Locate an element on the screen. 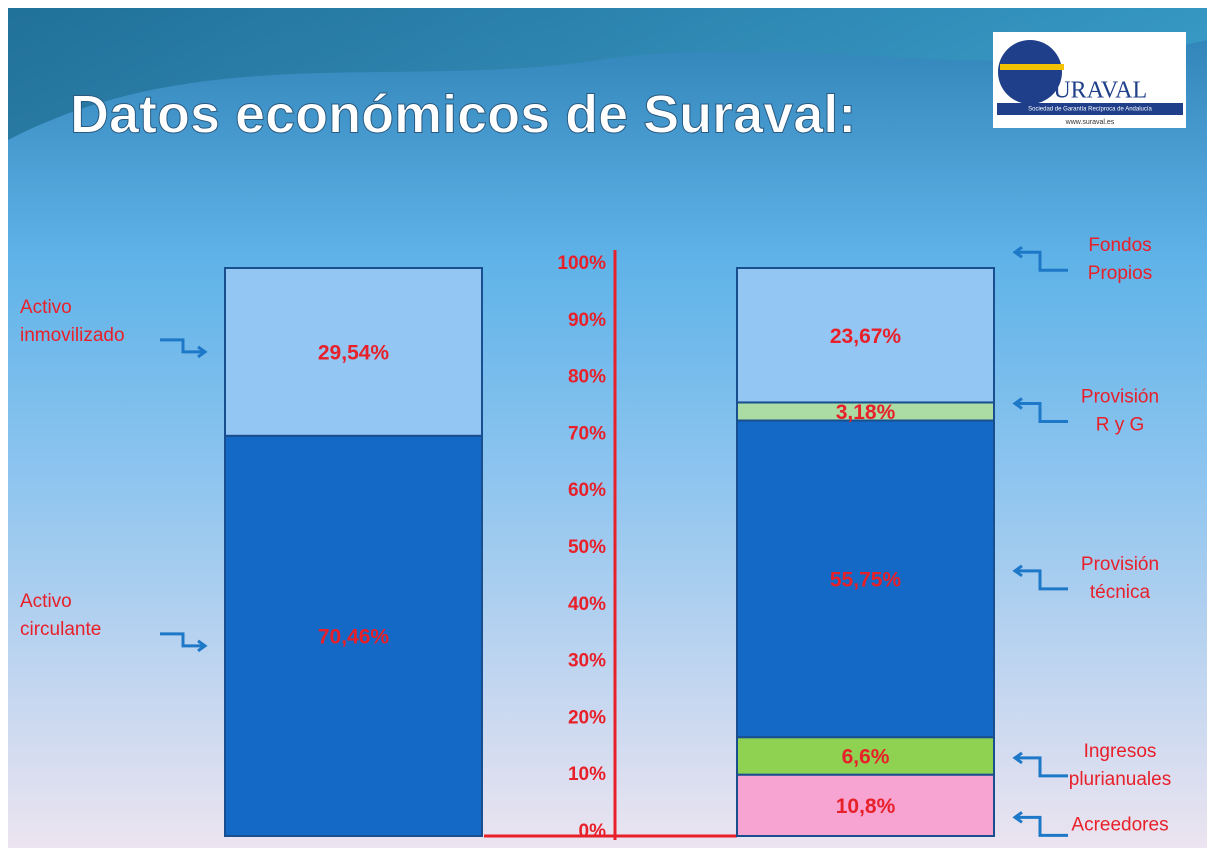 The height and width of the screenshot is (848, 1207). segment-label: Propios is located at coordinates (1120, 273).